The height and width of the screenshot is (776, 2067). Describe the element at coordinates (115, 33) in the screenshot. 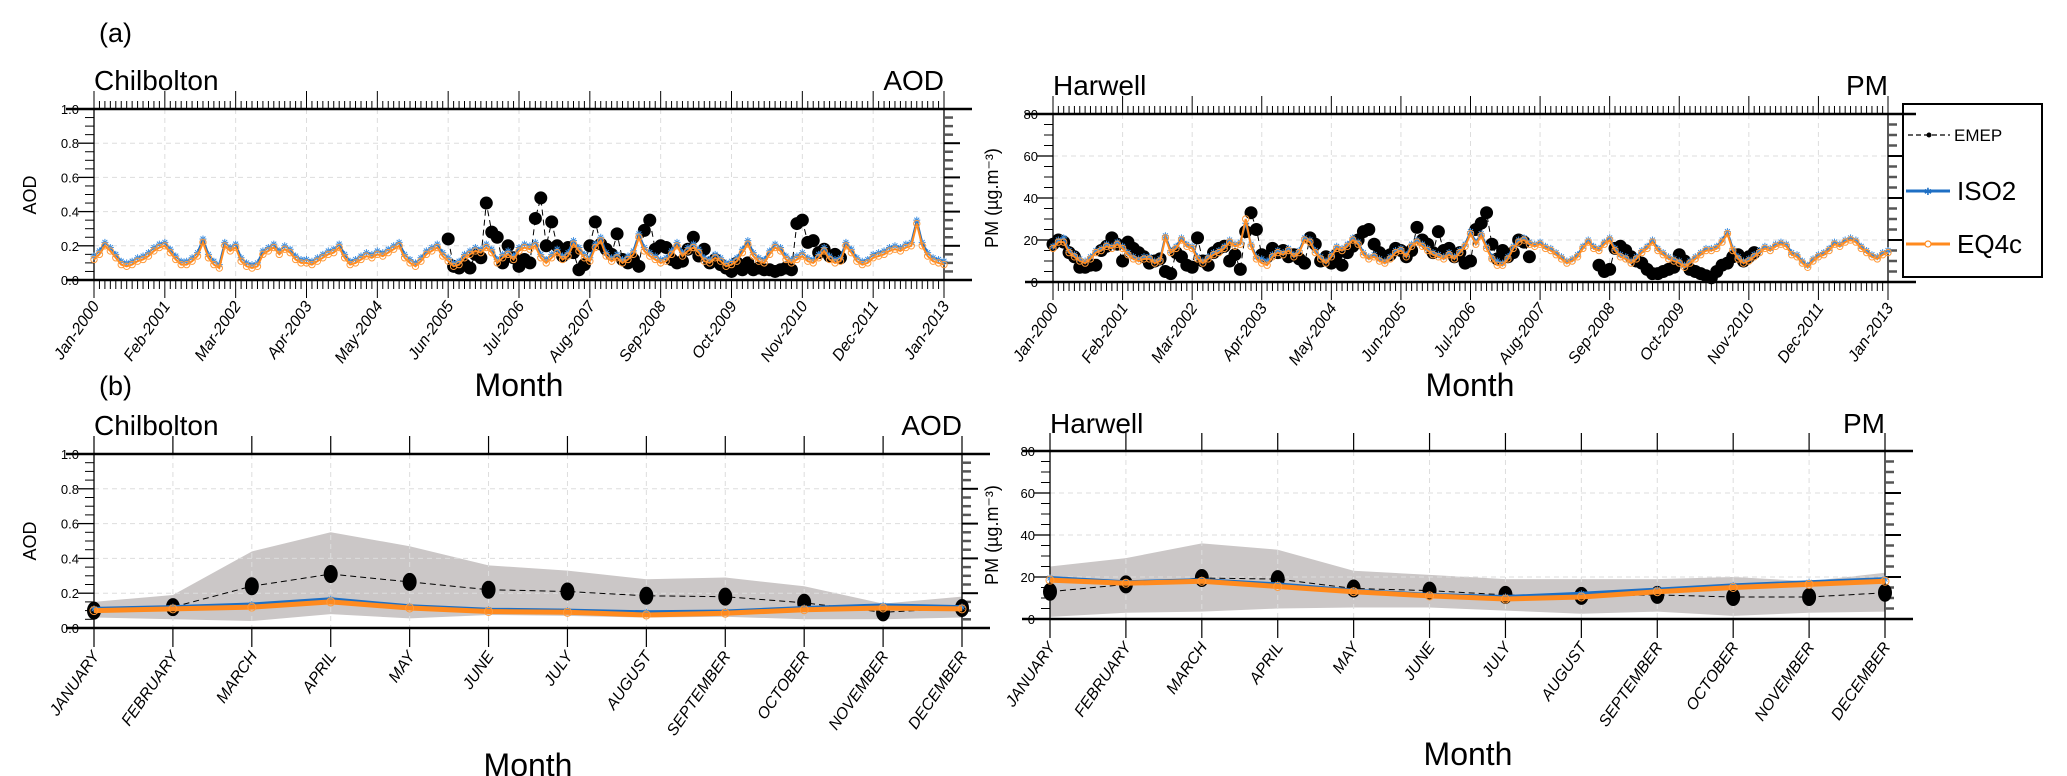

I see `panel-label-a: (a)` at that location.